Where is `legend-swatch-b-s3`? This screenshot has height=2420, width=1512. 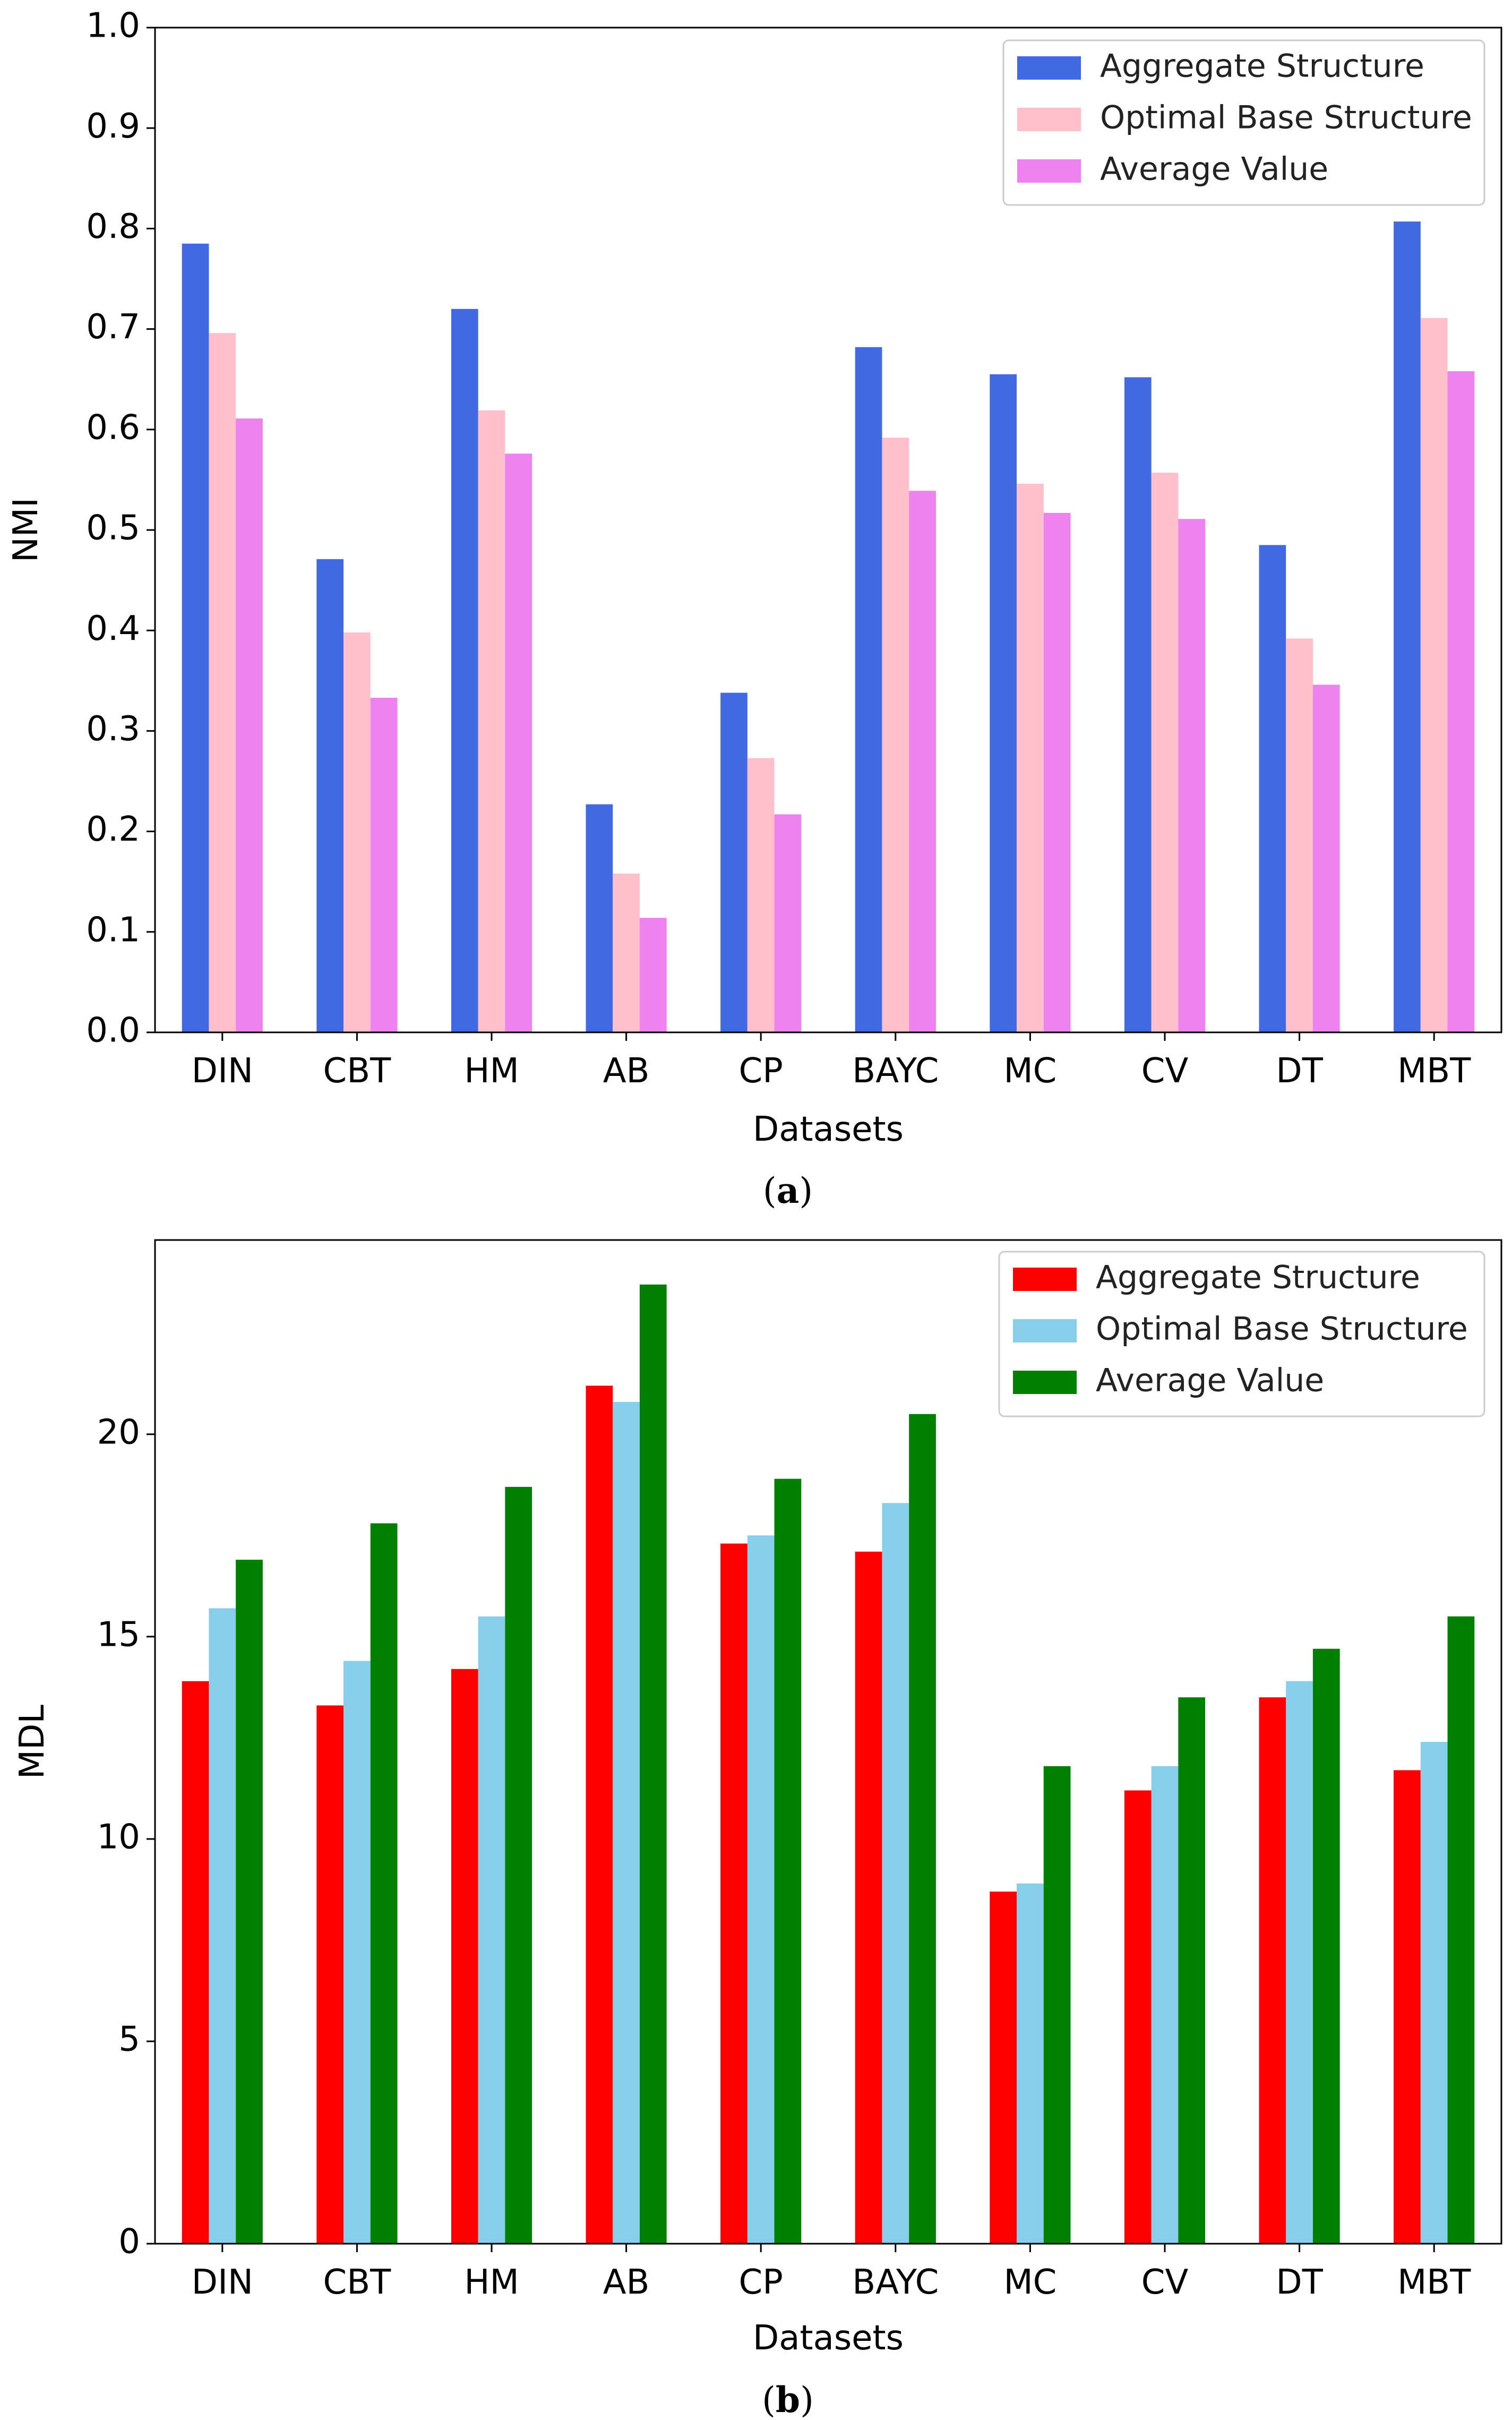 legend-swatch-b-s3 is located at coordinates (1045, 1382).